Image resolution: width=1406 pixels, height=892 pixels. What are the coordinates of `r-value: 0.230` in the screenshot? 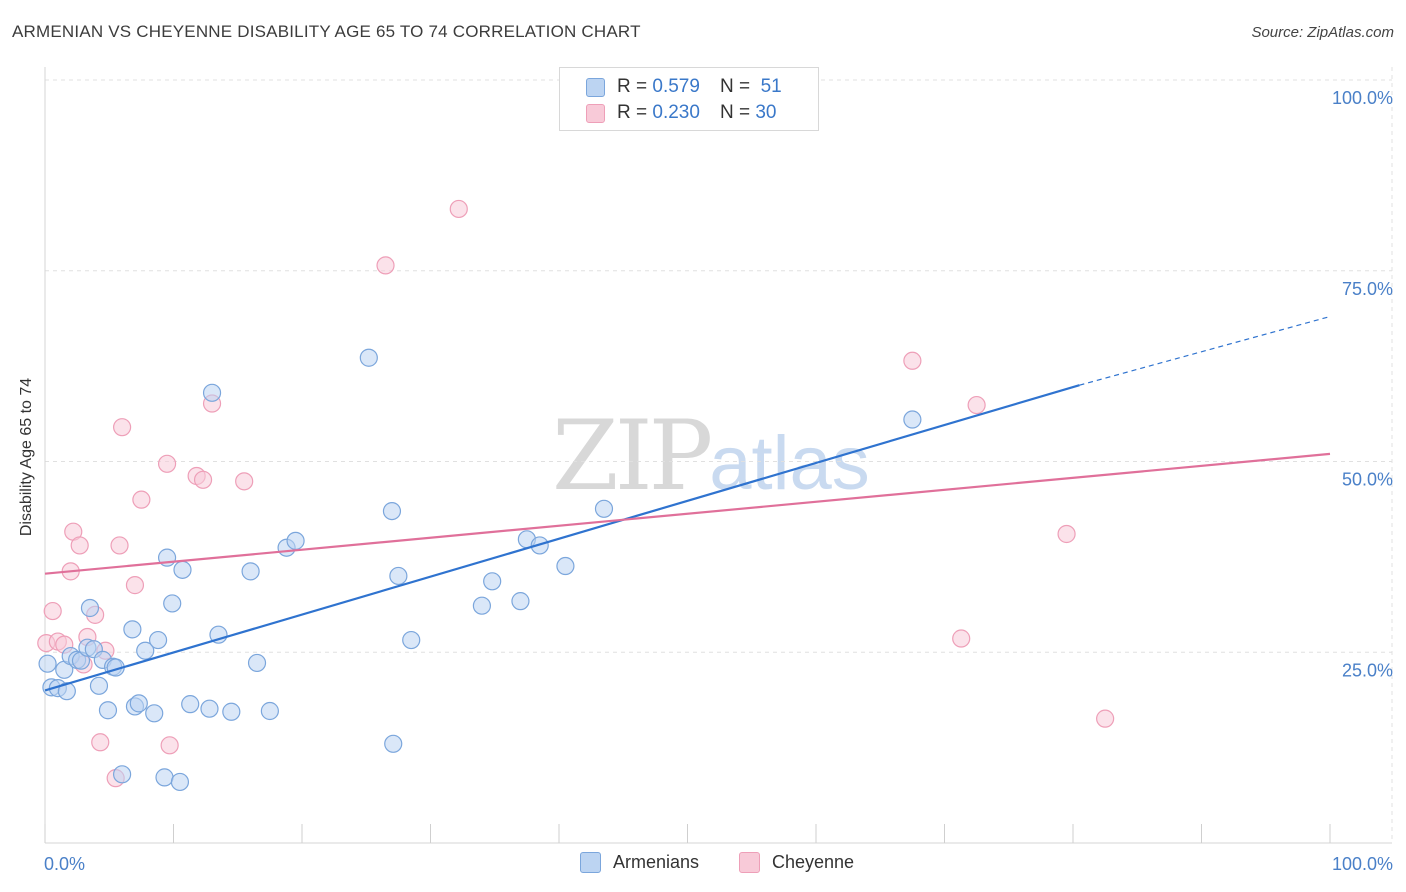 It's located at (676, 112).